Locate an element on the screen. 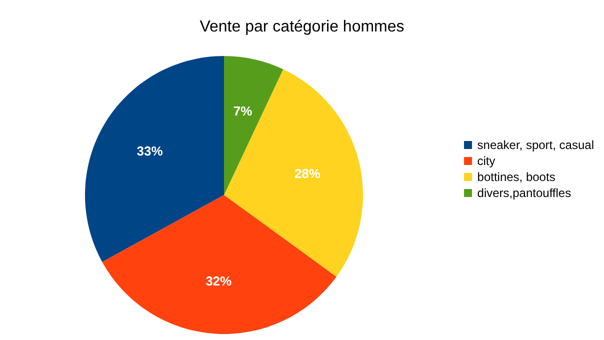 The image size is (604, 340). chart-title: Vente par catégorie hommes is located at coordinates (302, 27).